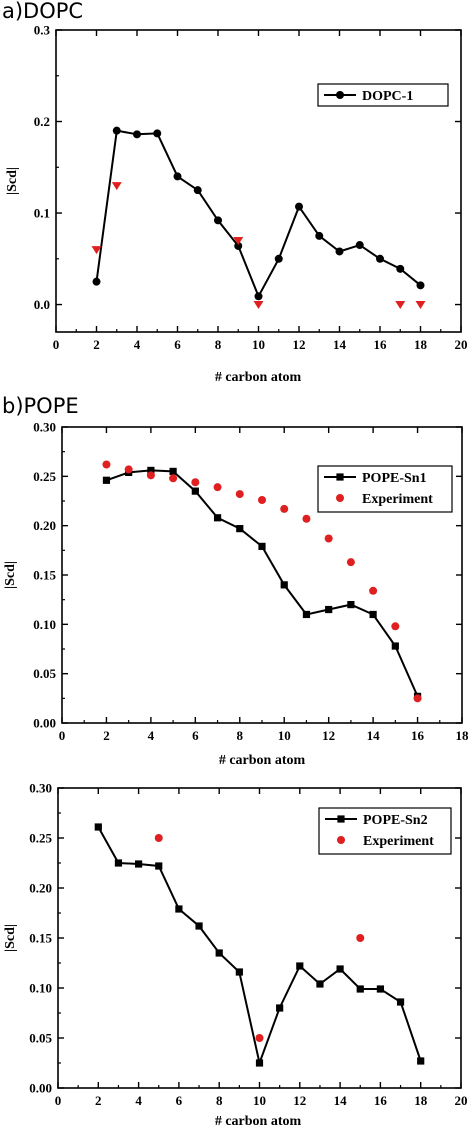 This screenshot has height=1128, width=475. I want to click on legend-box, so click(383, 95).